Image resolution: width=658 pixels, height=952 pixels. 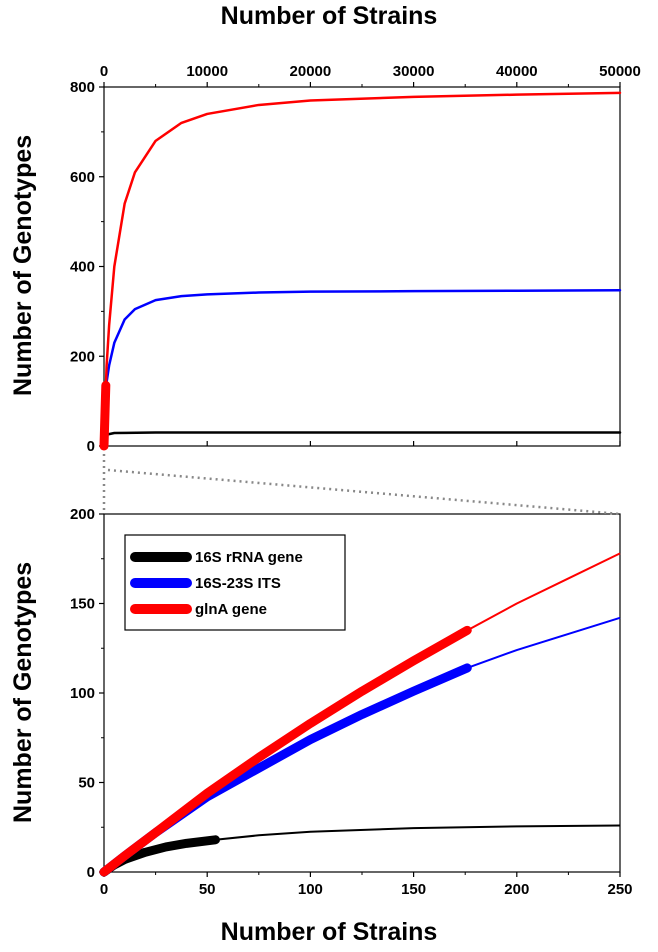 I want to click on legend-label-16s-rrna-gene: 16S rRNA gene, so click(x=249, y=557).